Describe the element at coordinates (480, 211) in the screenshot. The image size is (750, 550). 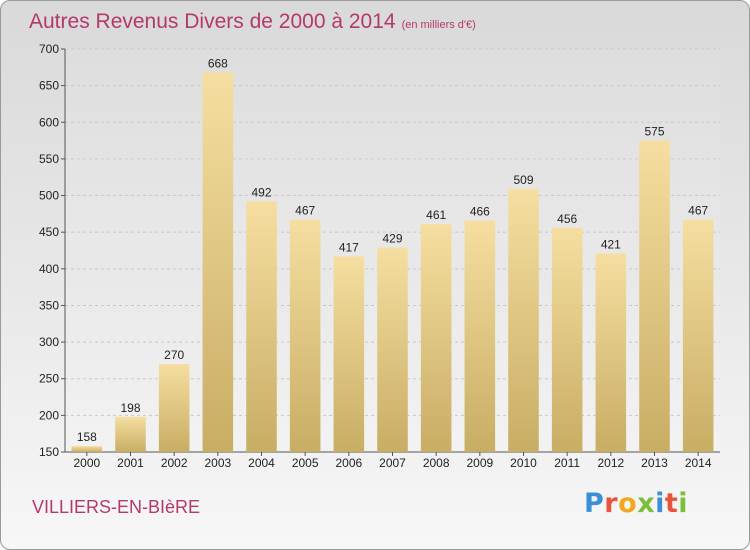
I see `bar-value-label: 466` at that location.